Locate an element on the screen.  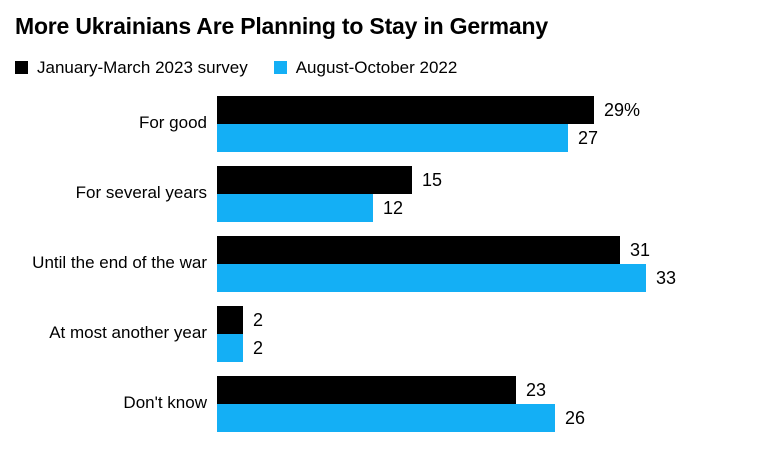
bar-line-2023: 15 is located at coordinates (497, 179).